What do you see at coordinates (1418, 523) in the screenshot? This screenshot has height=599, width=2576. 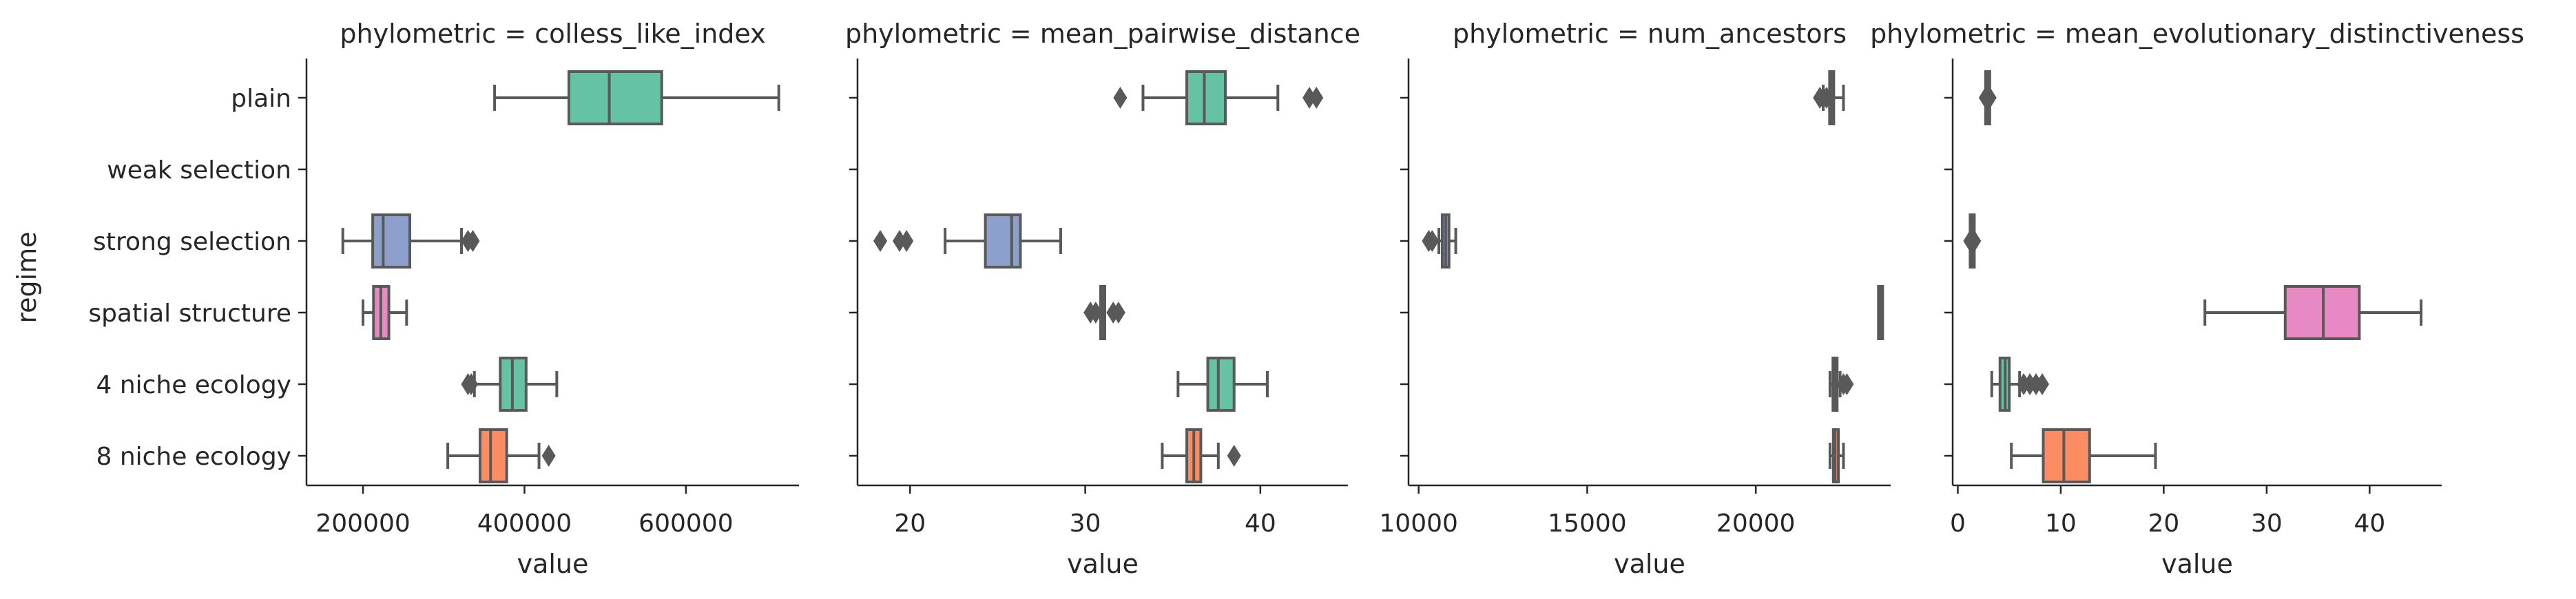 I see `x-tick-label: 10000` at bounding box center [1418, 523].